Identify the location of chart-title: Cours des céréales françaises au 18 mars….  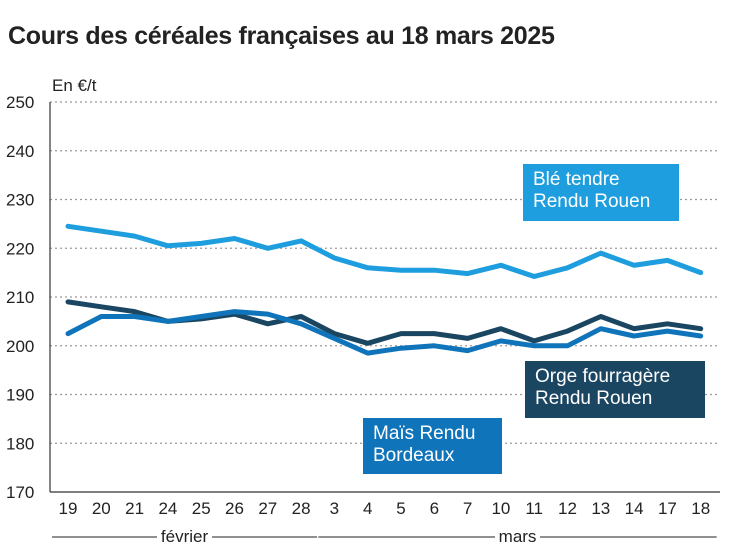
(281, 36).